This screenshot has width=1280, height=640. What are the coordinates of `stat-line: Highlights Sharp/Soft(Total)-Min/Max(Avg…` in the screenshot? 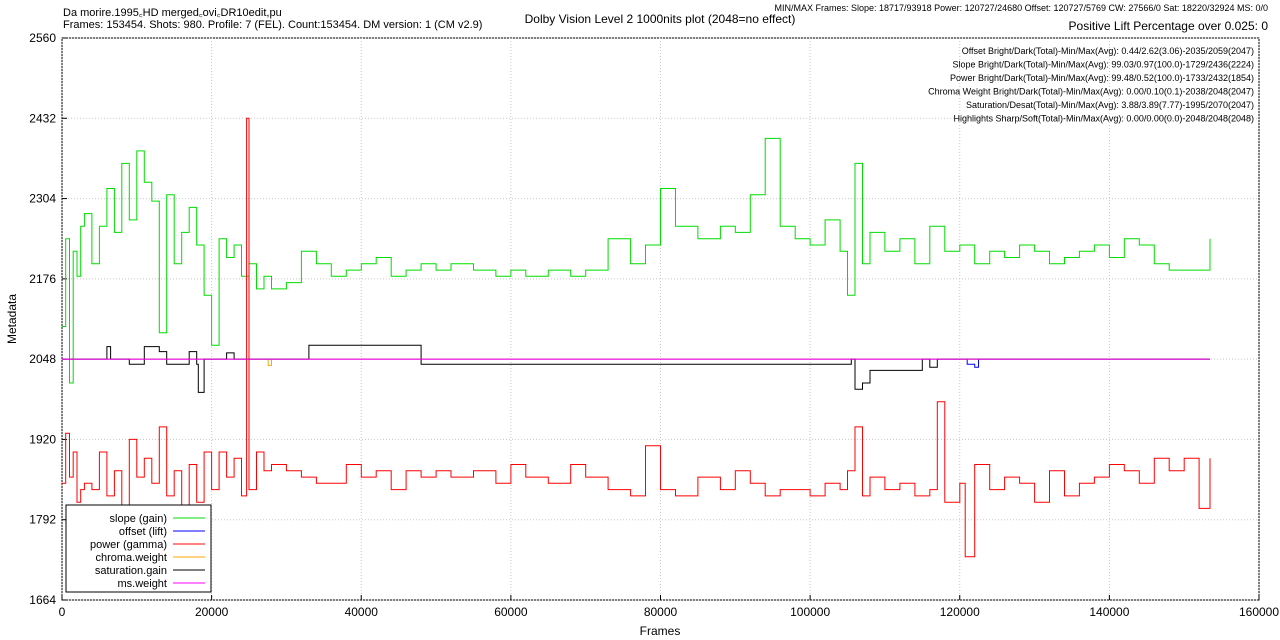 It's located at (1104, 119).